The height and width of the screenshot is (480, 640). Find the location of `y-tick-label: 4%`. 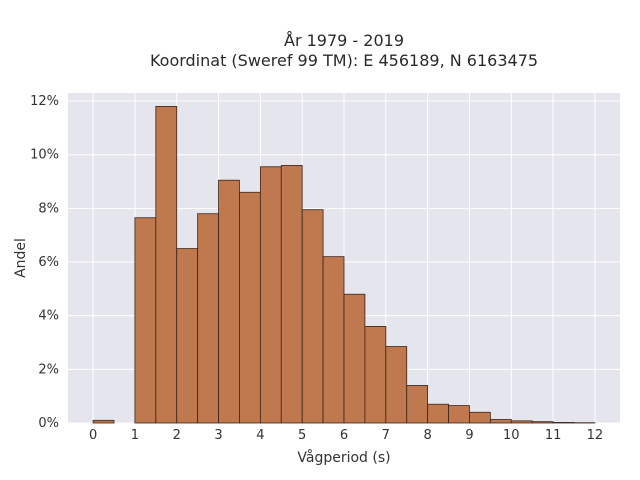

y-tick-label: 4% is located at coordinates (48, 316).